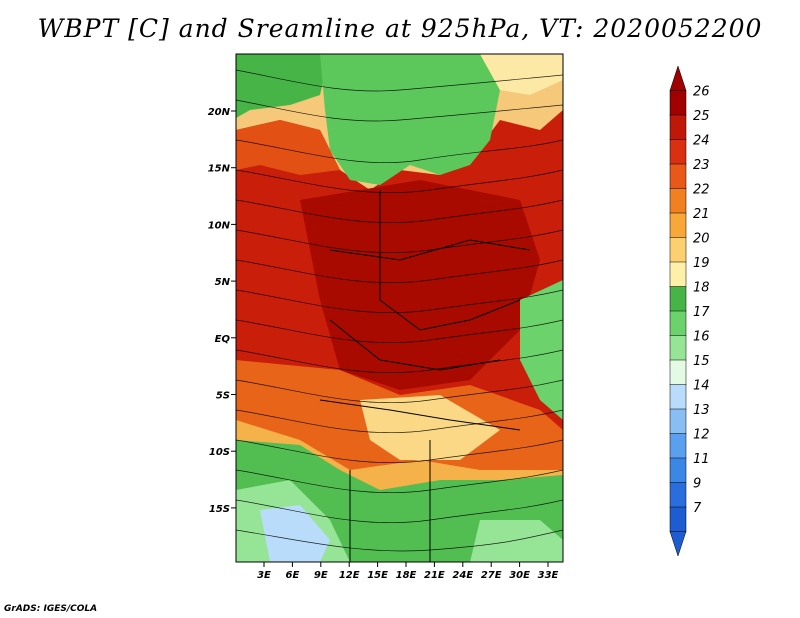 The width and height of the screenshot is (800, 618). I want to click on colorbar-label: 17, so click(701, 312).